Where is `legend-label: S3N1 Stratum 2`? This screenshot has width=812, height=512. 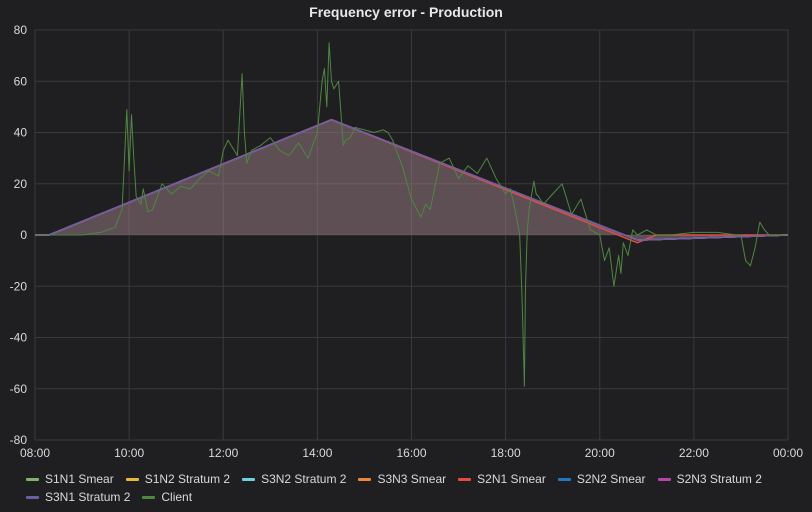 legend-label: S3N1 Stratum 2 is located at coordinates (88, 497).